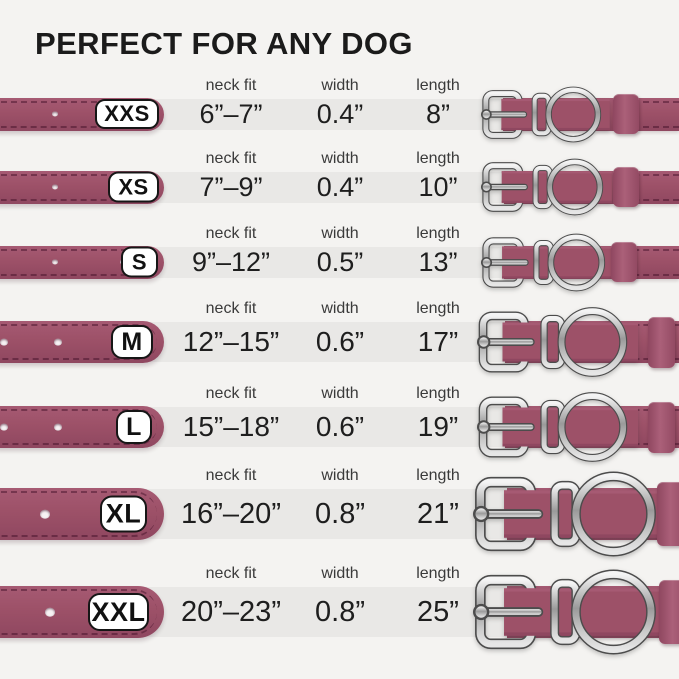  What do you see at coordinates (231, 426) in the screenshot?
I see `neck-fit-value: 15”–18”` at bounding box center [231, 426].